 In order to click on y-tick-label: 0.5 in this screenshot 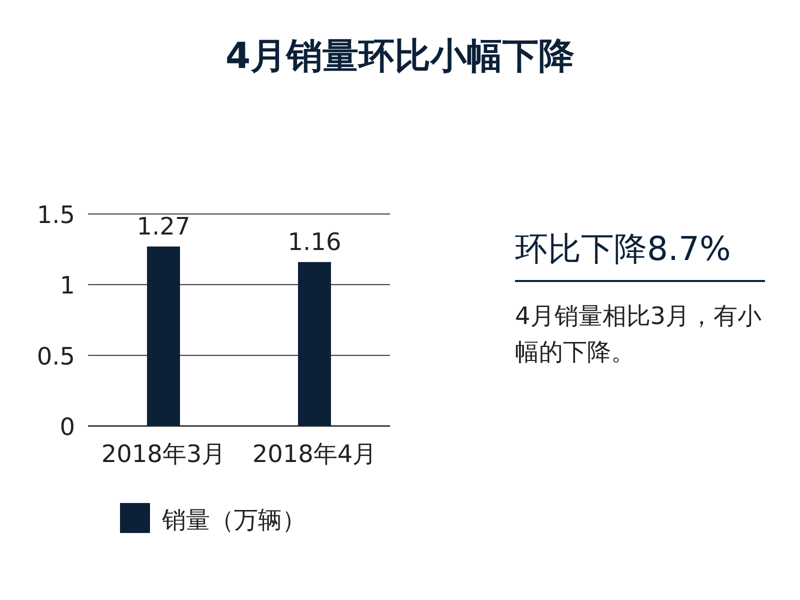, I will do `click(55, 356)`.